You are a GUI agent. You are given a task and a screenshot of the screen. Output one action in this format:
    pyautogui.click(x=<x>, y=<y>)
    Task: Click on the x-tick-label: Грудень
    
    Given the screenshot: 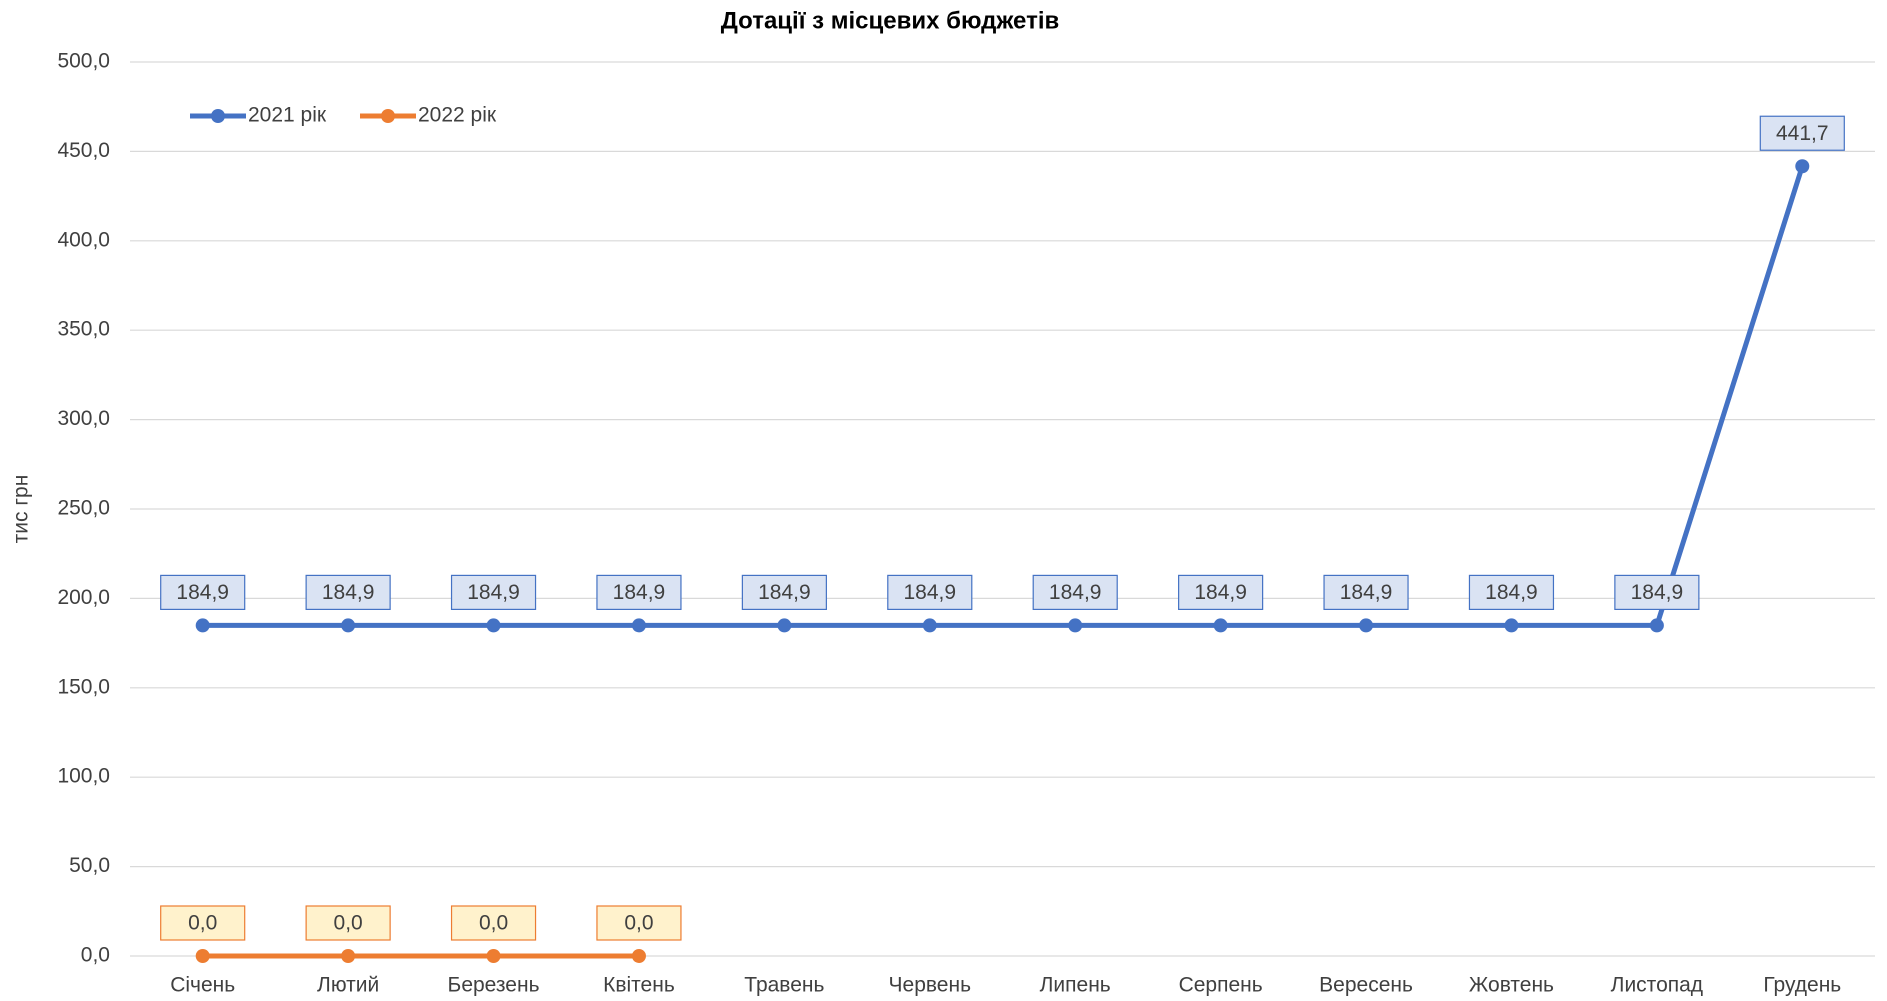 What is the action you would take?
    pyautogui.click(x=1802, y=985)
    